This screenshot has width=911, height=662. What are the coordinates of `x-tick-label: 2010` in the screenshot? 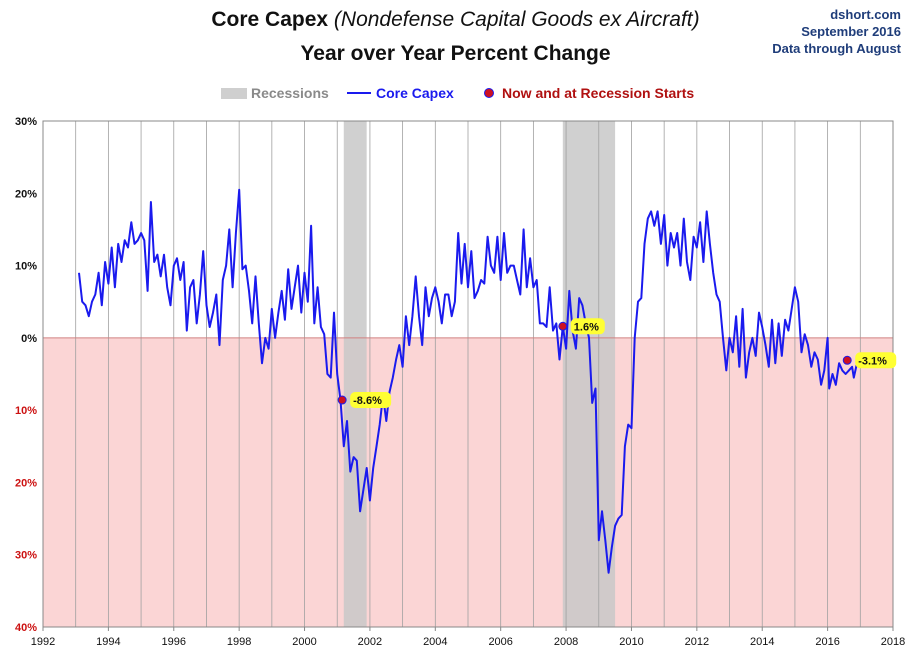 It's located at (631, 642).